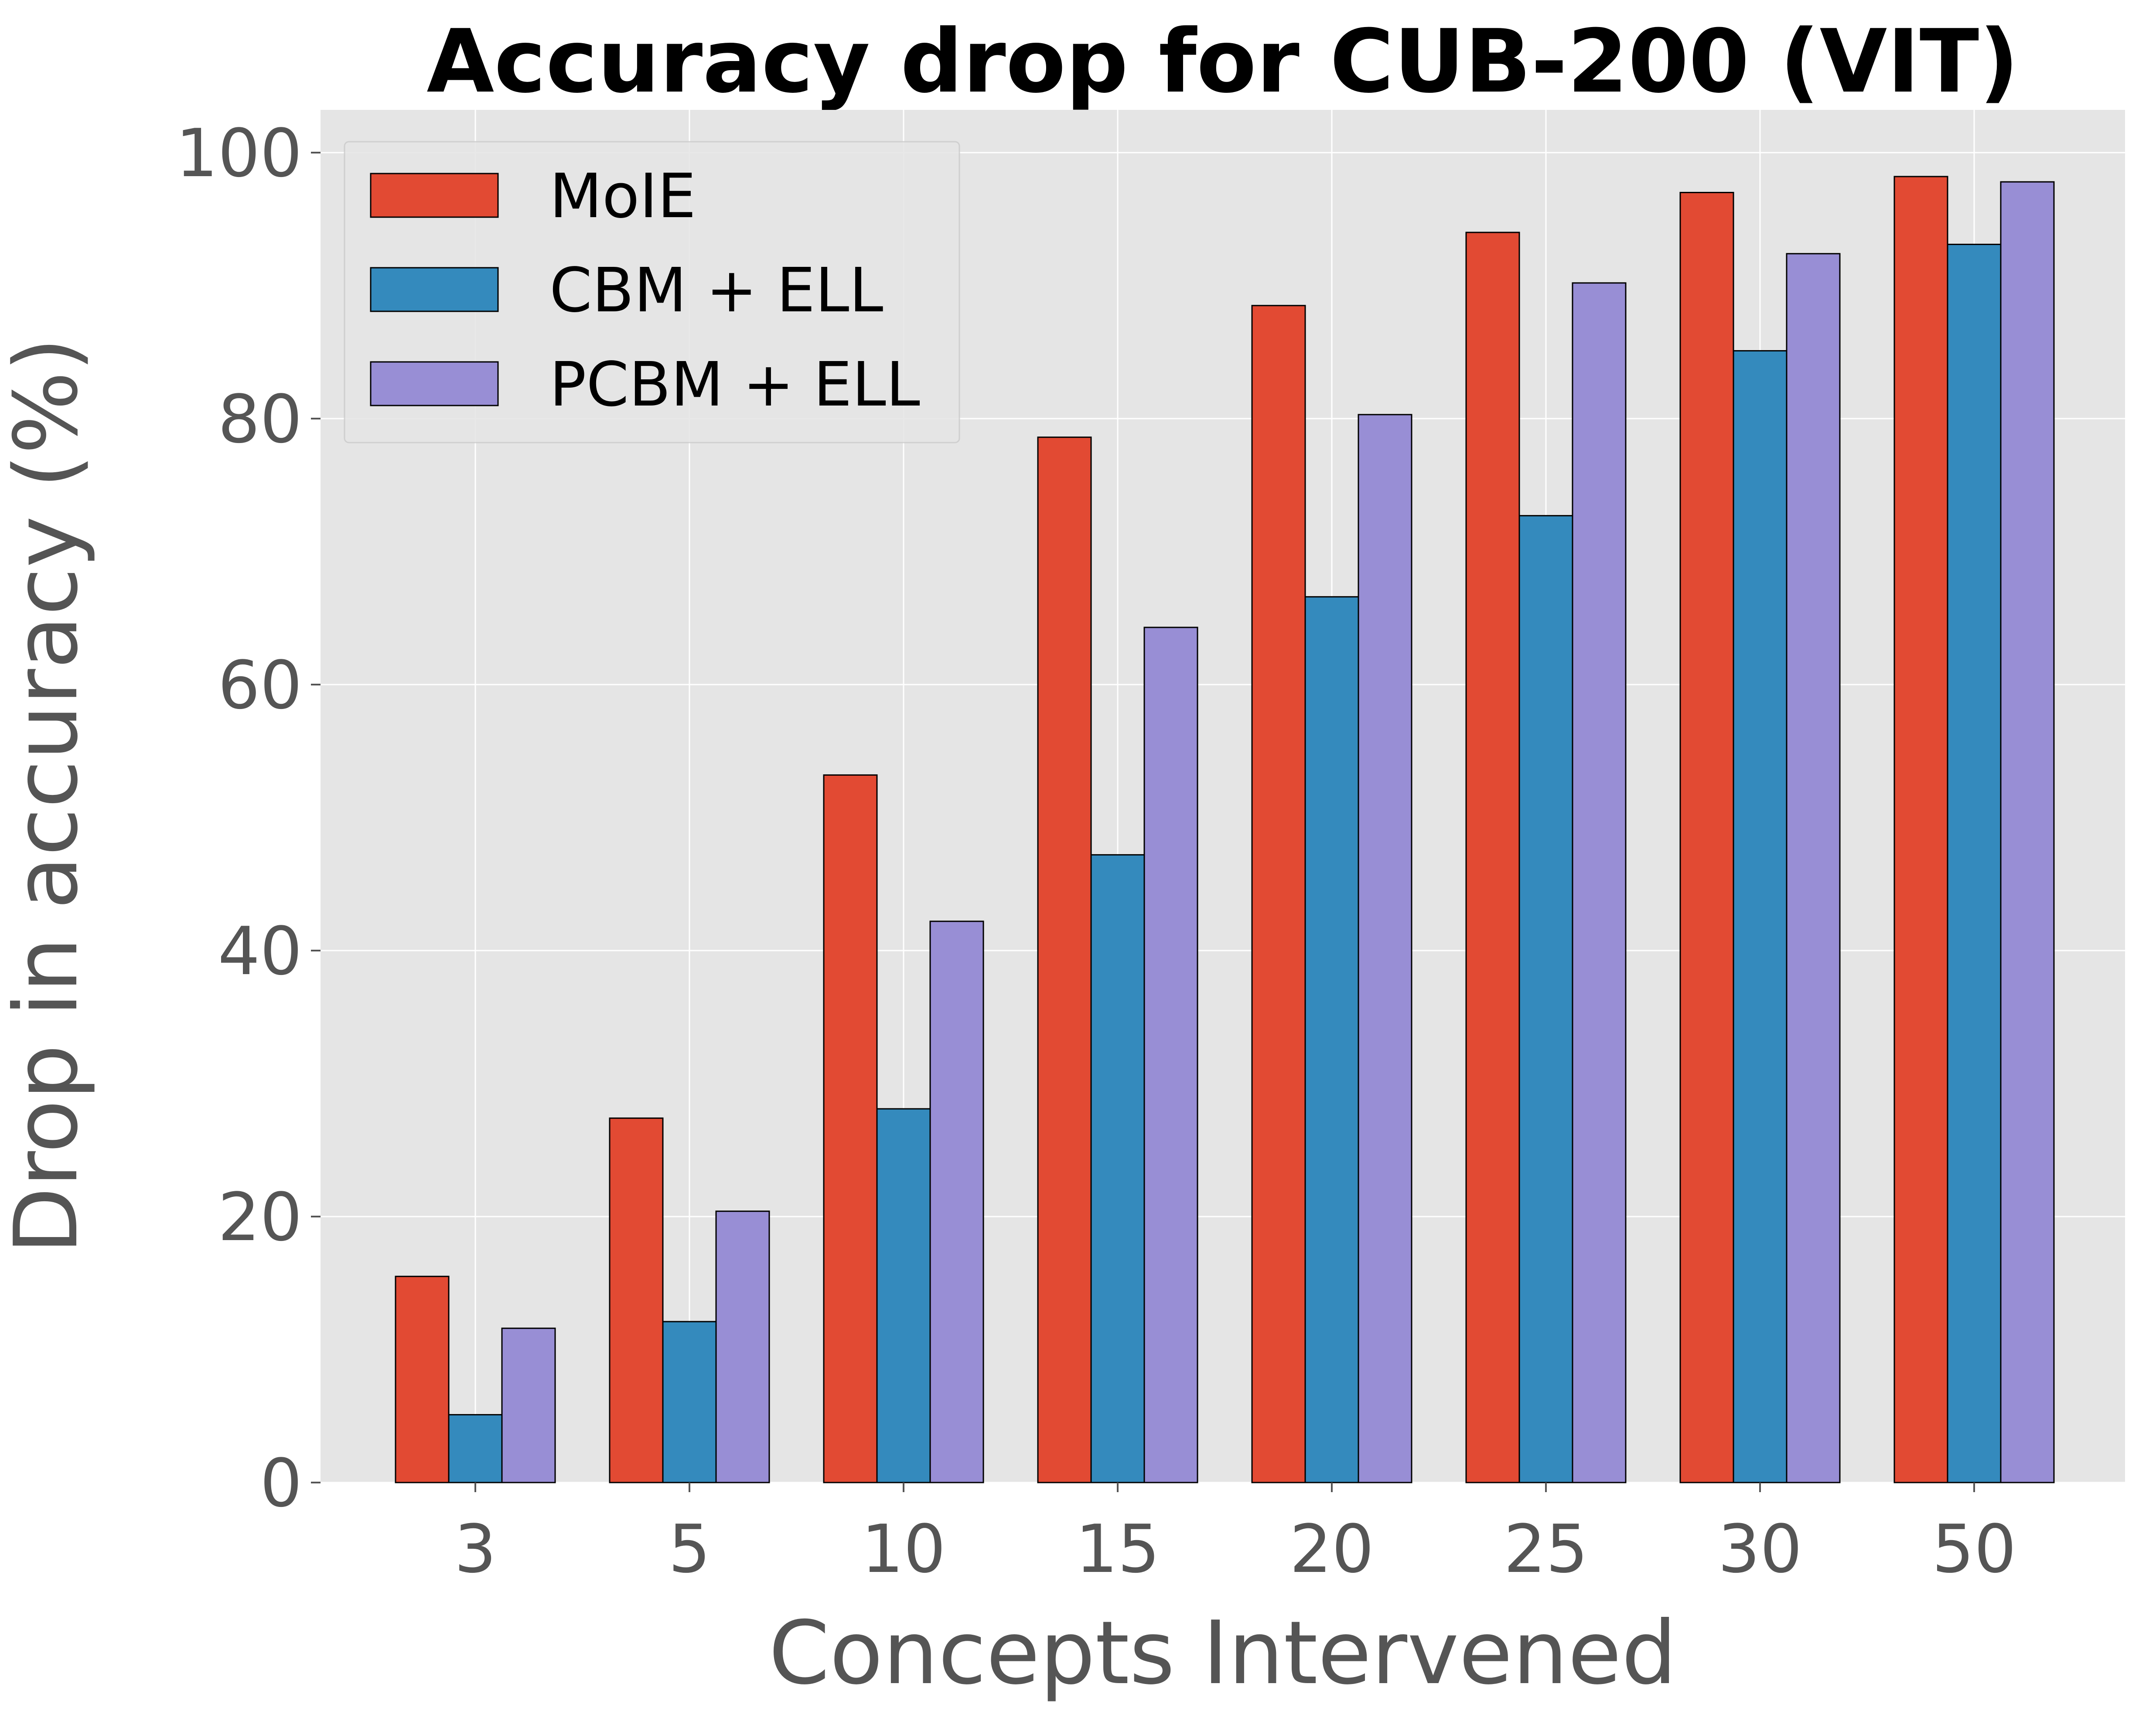 The image size is (2156, 1718). I want to click on y-tick-label: 0, so click(281, 1483).